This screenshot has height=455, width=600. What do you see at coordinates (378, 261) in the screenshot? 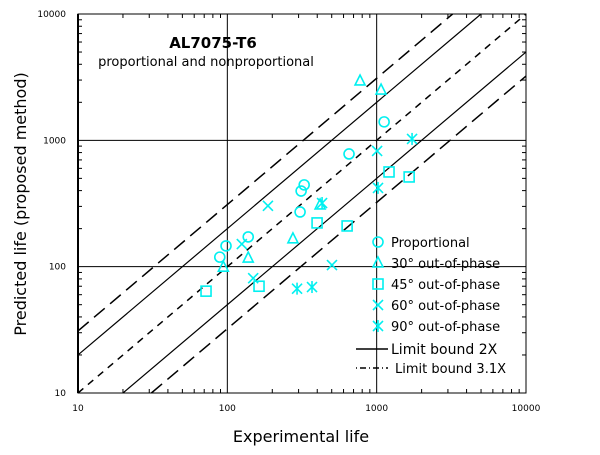
I see `legend-marker-triangle` at bounding box center [378, 261].